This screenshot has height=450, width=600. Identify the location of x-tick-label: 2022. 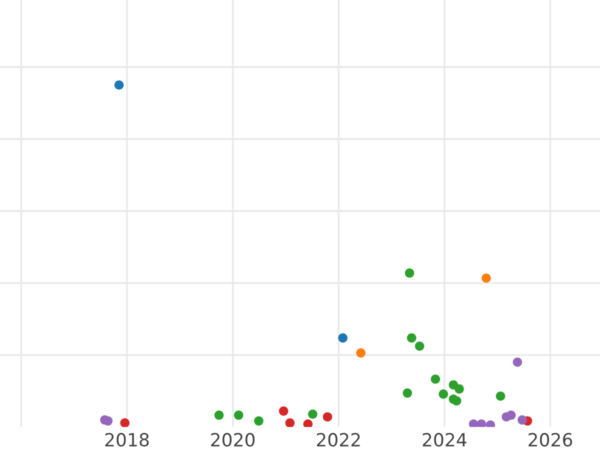
(338, 439).